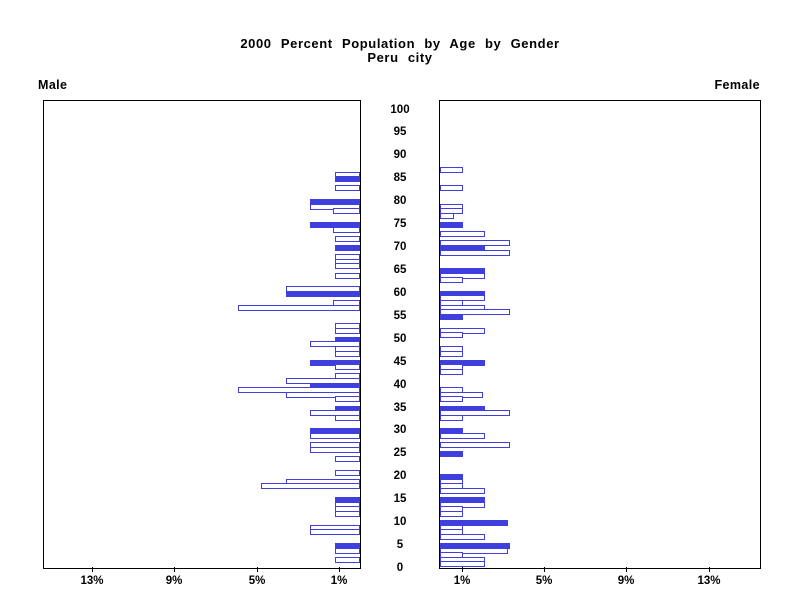 This screenshot has width=800, height=600. What do you see at coordinates (400, 430) in the screenshot?
I see `age-tick-label-30: 30` at bounding box center [400, 430].